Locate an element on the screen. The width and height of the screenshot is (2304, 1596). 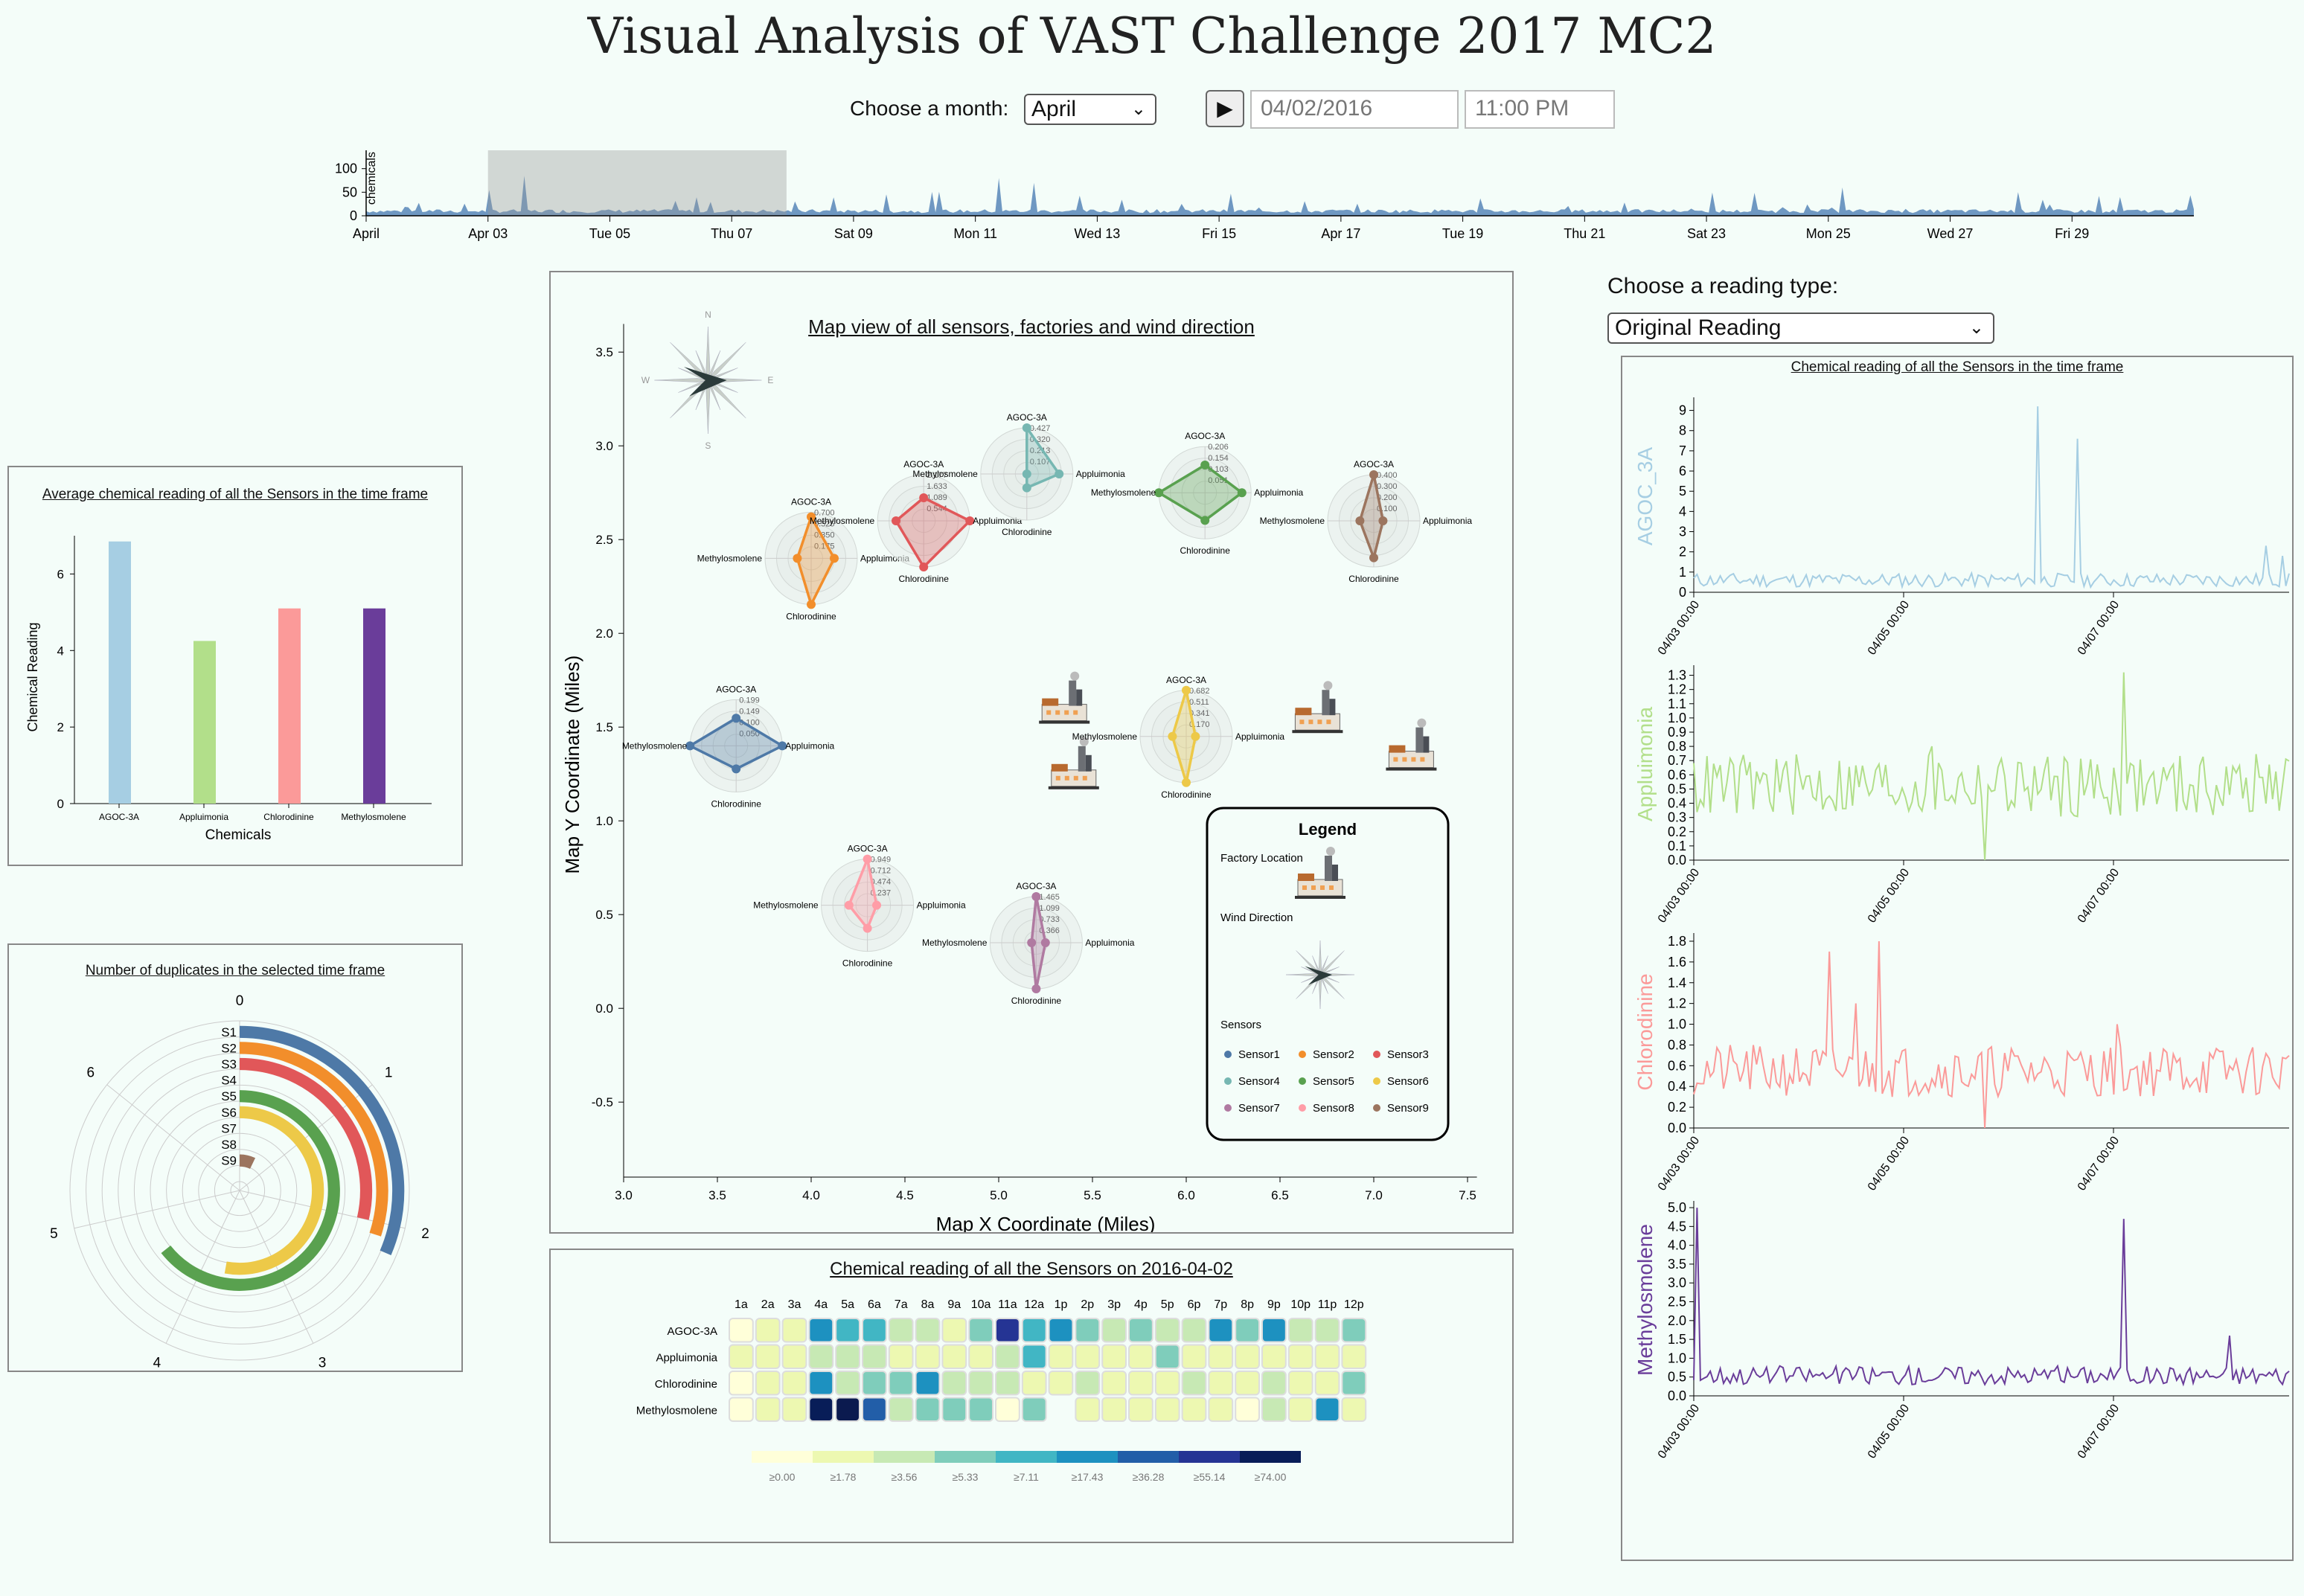
avg-y-tick-label: 0 is located at coordinates (60, 804).